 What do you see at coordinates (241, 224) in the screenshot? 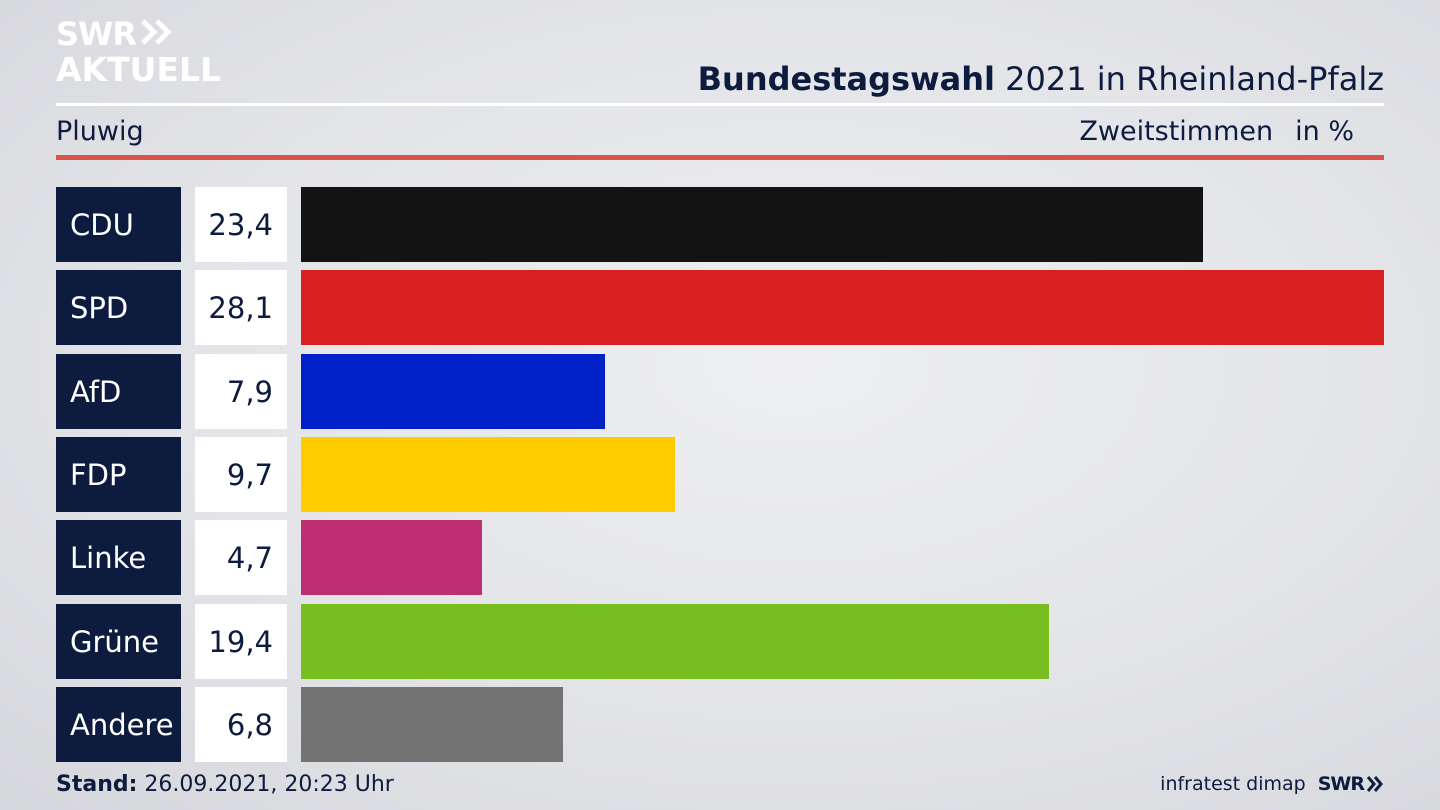
I see `data-label: 23,4` at bounding box center [241, 224].